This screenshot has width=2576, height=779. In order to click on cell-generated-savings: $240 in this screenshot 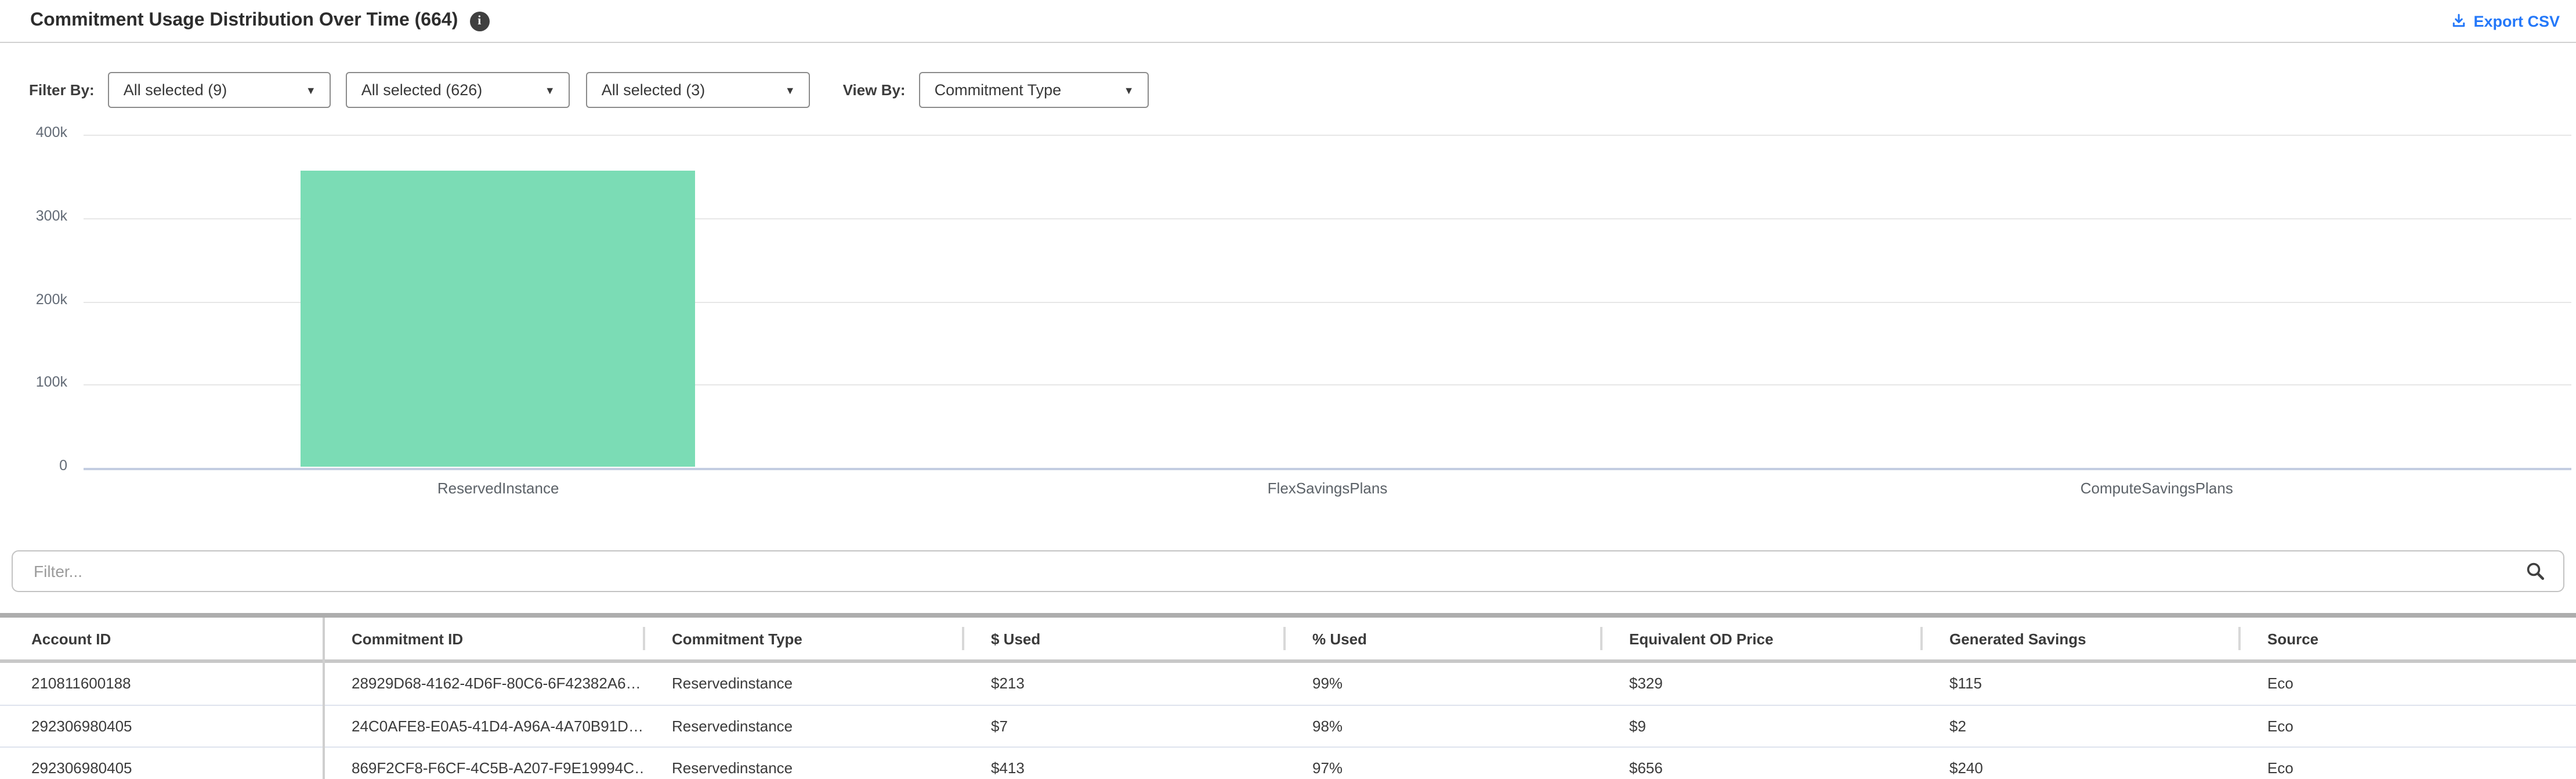, I will do `click(1966, 768)`.